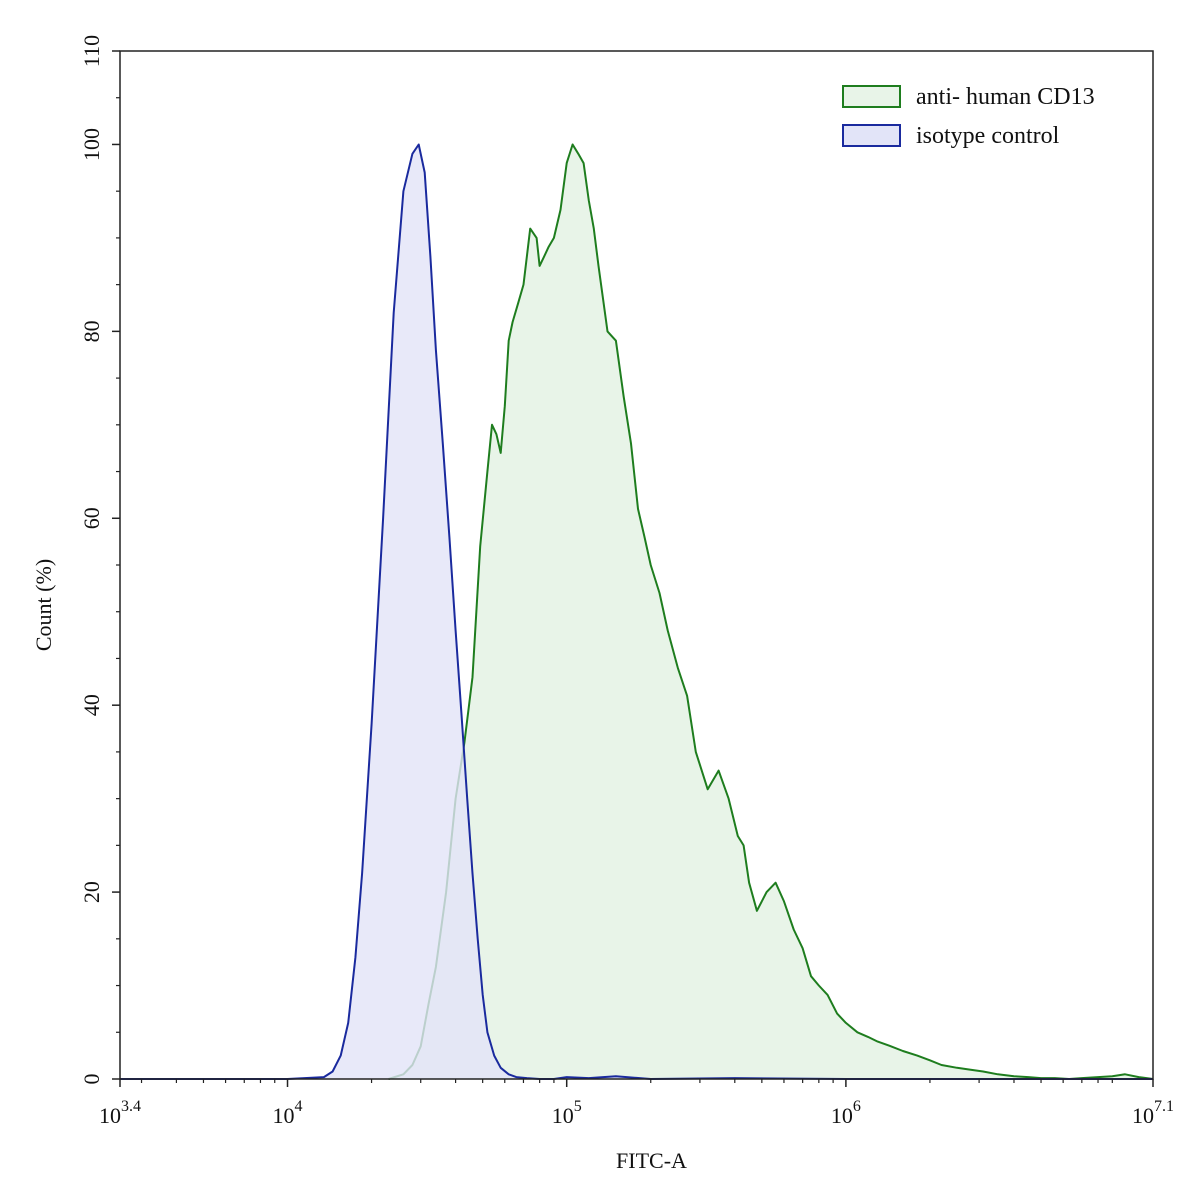 The width and height of the screenshot is (1197, 1198). Describe the element at coordinates (91, 331) in the screenshot. I see `y-tick-label: 80` at that location.